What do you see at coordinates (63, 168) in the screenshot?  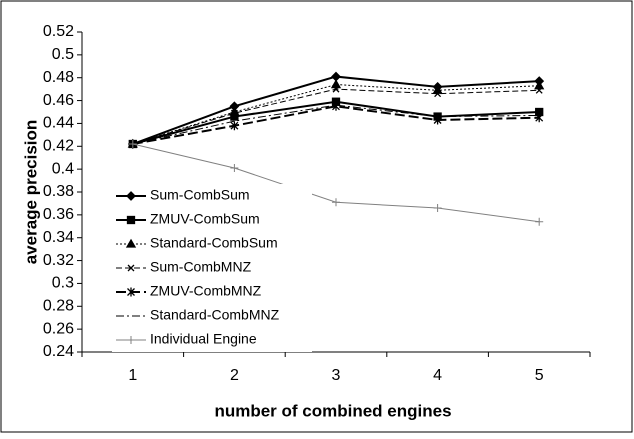 I see `y-tick-label: 0.4` at bounding box center [63, 168].